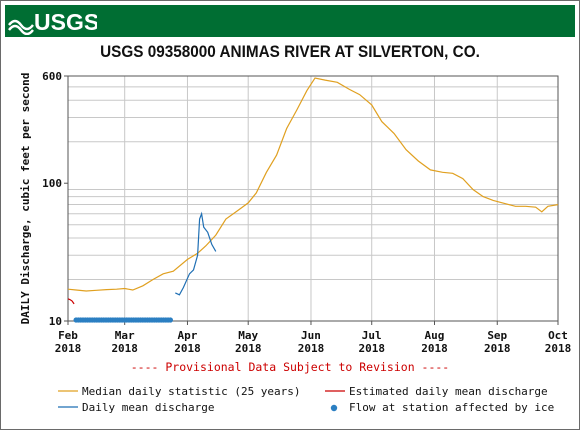 The height and width of the screenshot is (430, 580). I want to click on x-tick-label-month: Mar, so click(125, 335).